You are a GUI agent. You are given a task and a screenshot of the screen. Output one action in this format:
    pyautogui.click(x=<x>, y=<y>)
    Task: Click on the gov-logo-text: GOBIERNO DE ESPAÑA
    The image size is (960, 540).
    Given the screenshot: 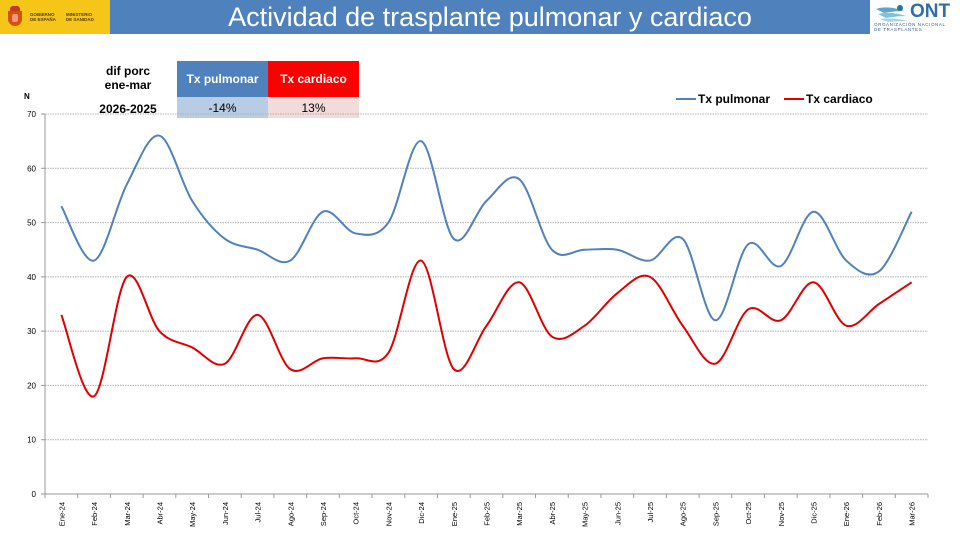 What is the action you would take?
    pyautogui.click(x=43, y=17)
    